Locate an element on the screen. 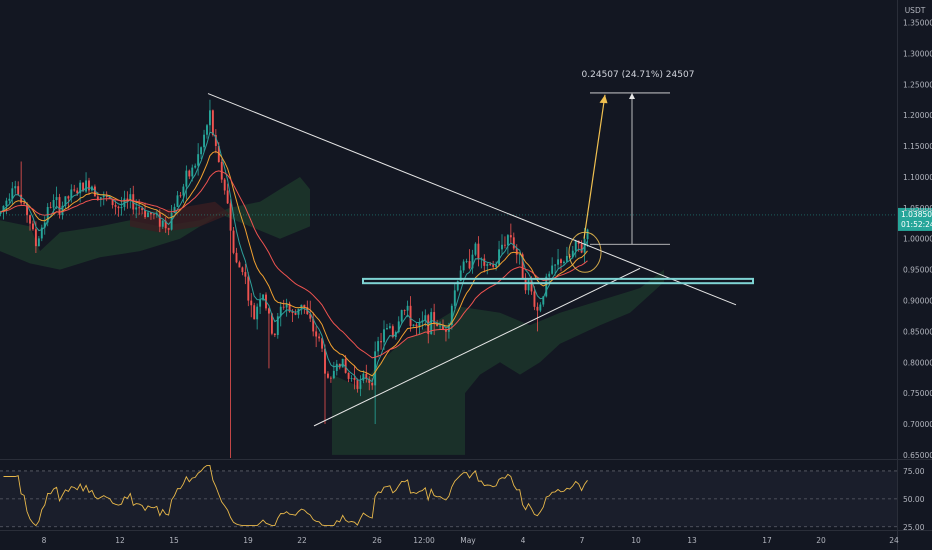  current-price-badge is located at coordinates (915, 219).